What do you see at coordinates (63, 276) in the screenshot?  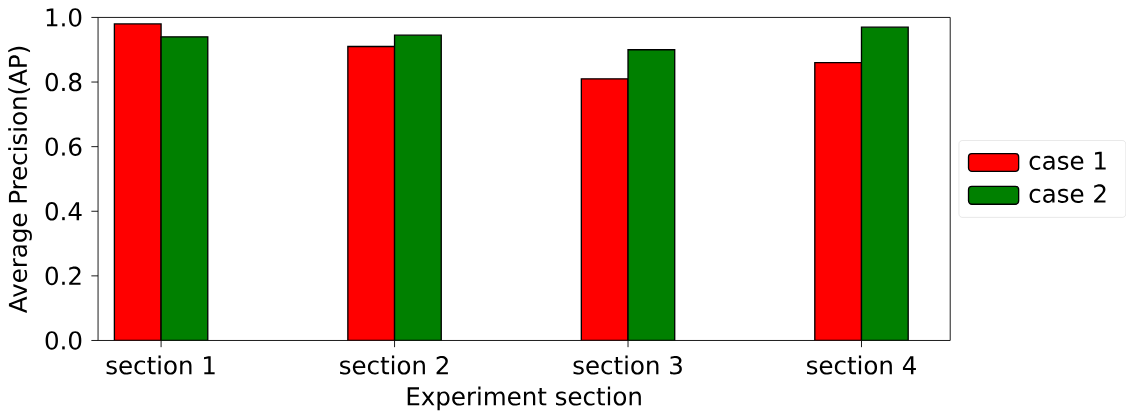 I see `y-tick-label: 0.2` at bounding box center [63, 276].